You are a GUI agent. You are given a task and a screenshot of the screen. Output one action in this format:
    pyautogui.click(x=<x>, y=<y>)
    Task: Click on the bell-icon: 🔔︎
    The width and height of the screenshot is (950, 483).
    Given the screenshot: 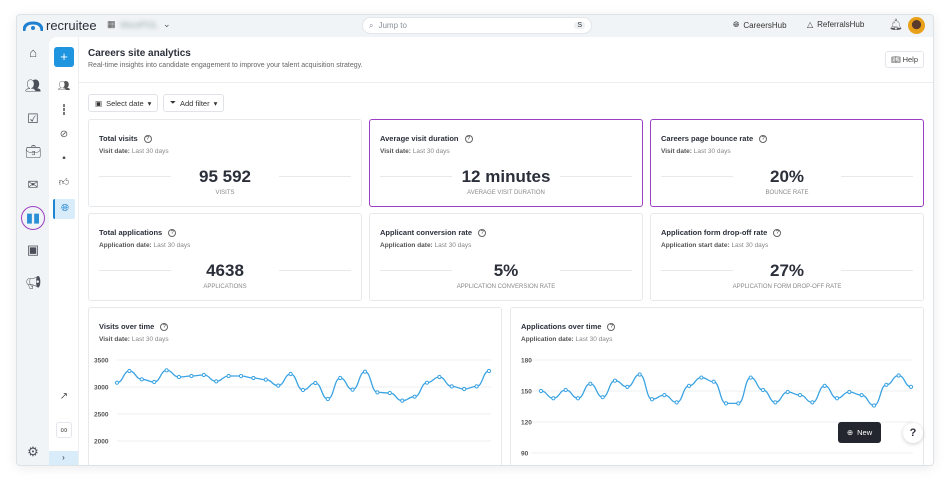 What is the action you would take?
    pyautogui.click(x=896, y=25)
    